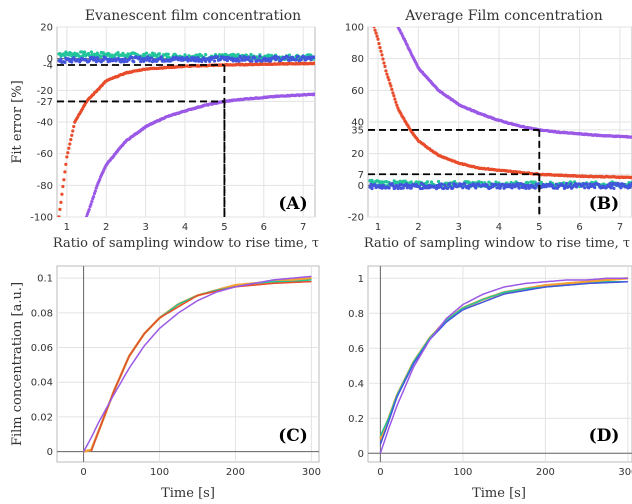 The image size is (632, 504). Describe the element at coordinates (311, 472) in the screenshot. I see `panel-c-xtick: 300` at that location.